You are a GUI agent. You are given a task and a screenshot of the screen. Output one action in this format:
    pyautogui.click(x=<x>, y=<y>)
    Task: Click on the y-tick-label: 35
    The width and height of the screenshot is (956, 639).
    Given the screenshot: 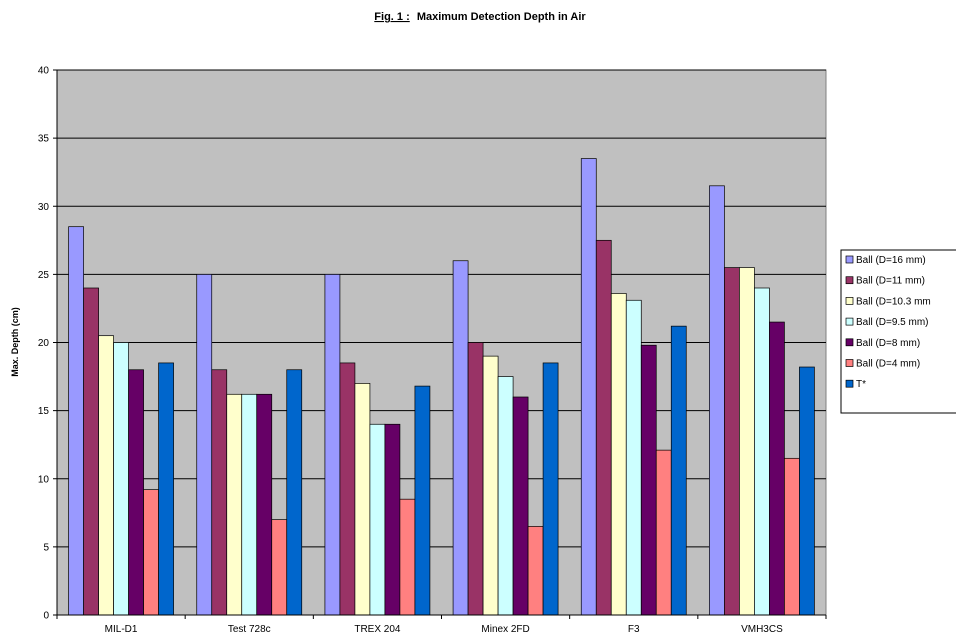 What is the action you would take?
    pyautogui.click(x=44, y=139)
    